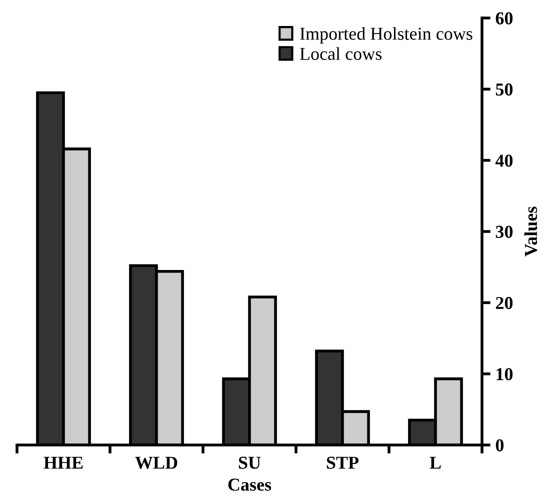 The image size is (554, 499). I want to click on y-tick-label: 60, so click(504, 18).